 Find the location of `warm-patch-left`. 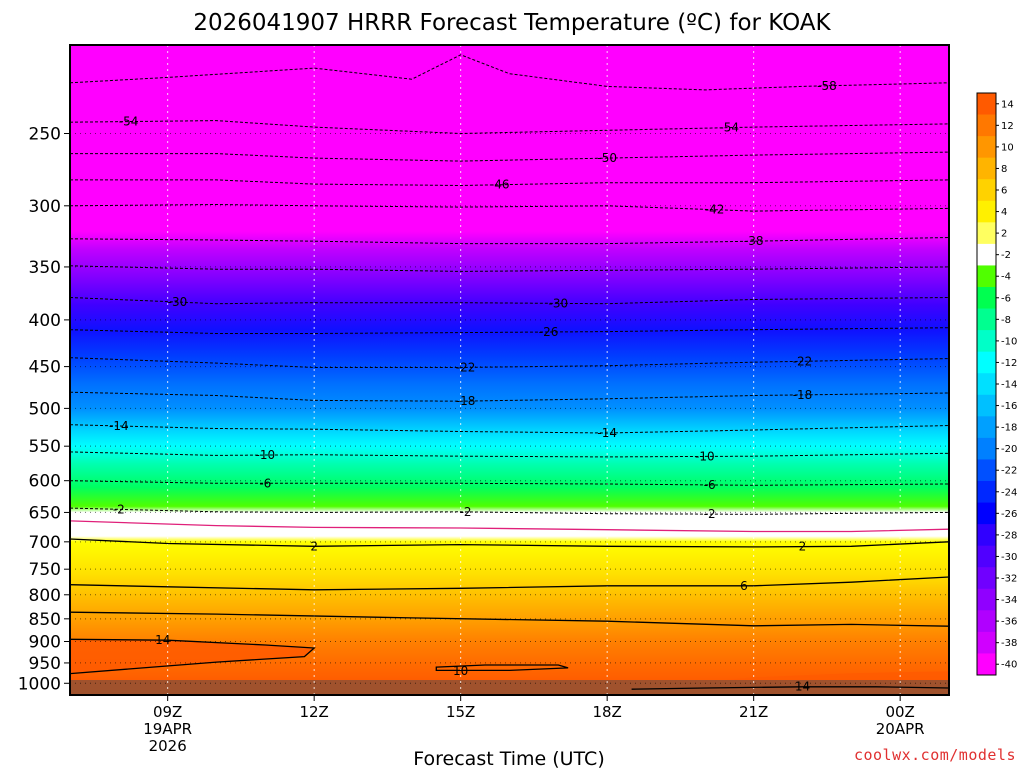

warm-patch-left is located at coordinates (192, 656).